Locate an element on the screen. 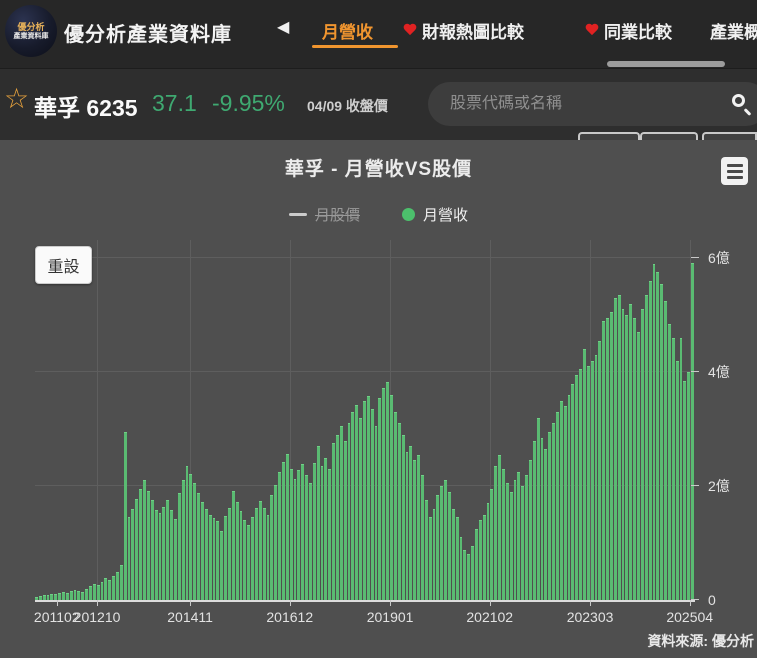 Image resolution: width=757 pixels, height=658 pixels. collapse-left-icon: ◀ is located at coordinates (283, 27).